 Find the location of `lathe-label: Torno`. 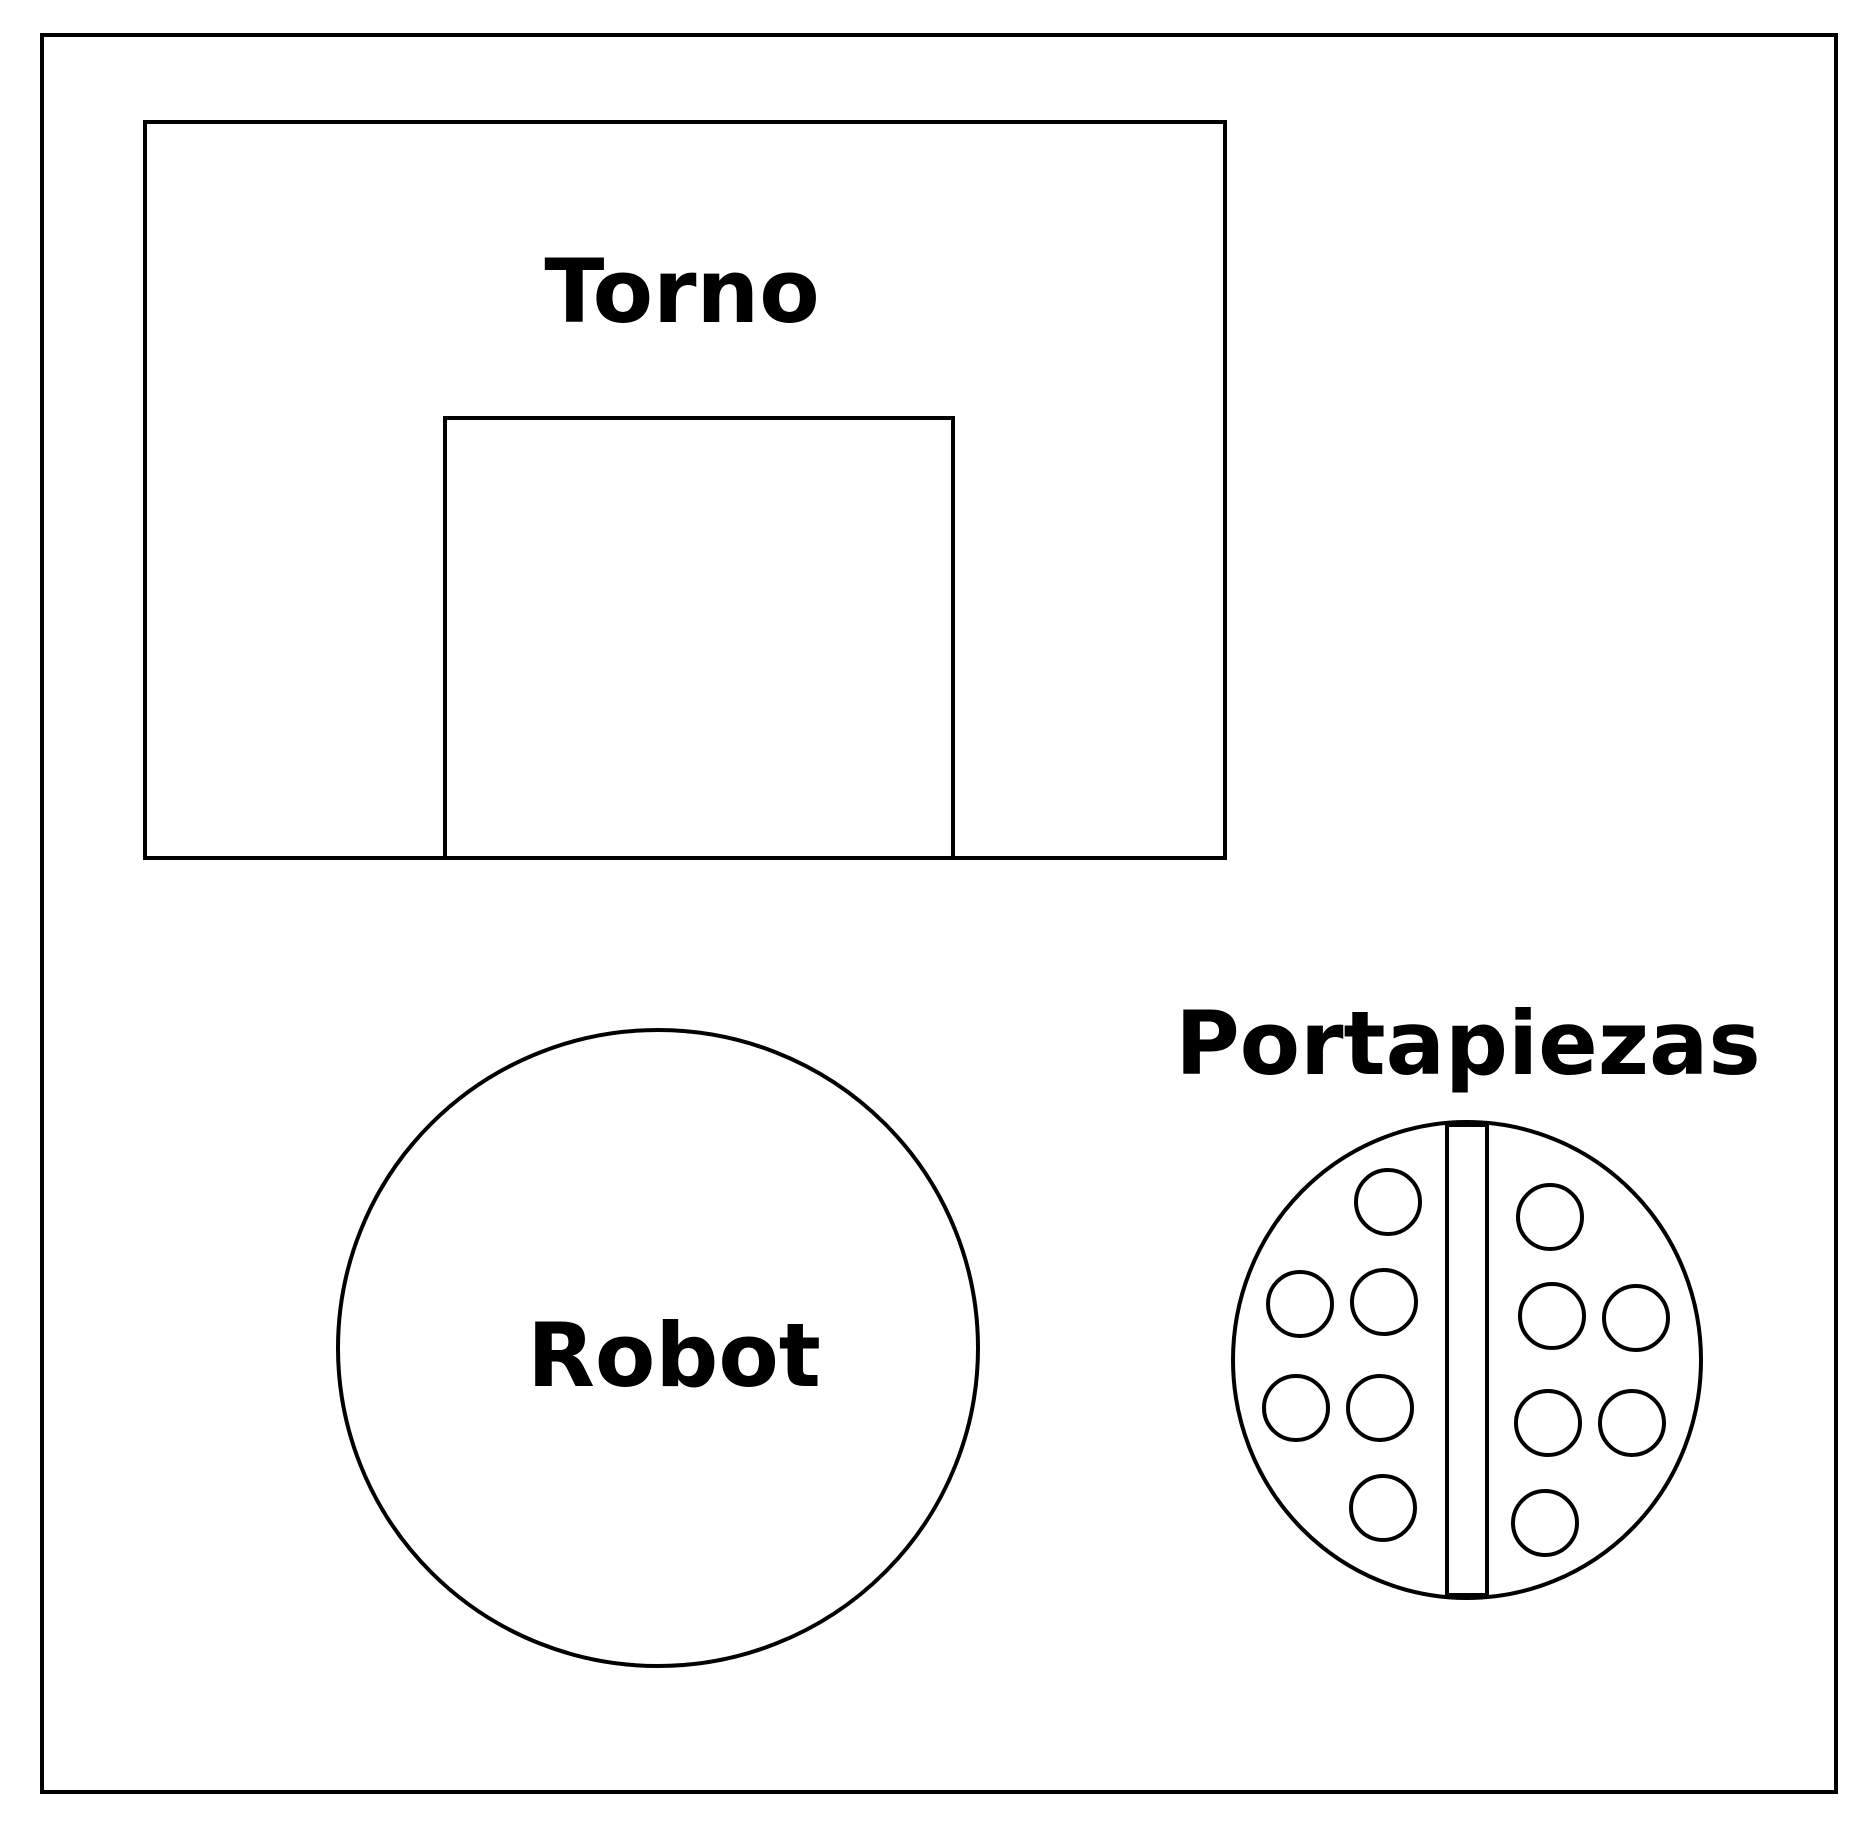

lathe-label: Torno is located at coordinates (681, 291).